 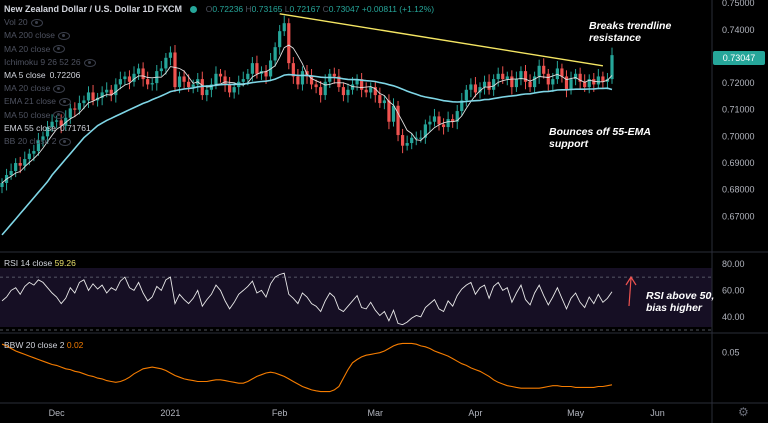 What do you see at coordinates (30, 141) in the screenshot?
I see `indicator-label: BB 20 close 2` at bounding box center [30, 141].